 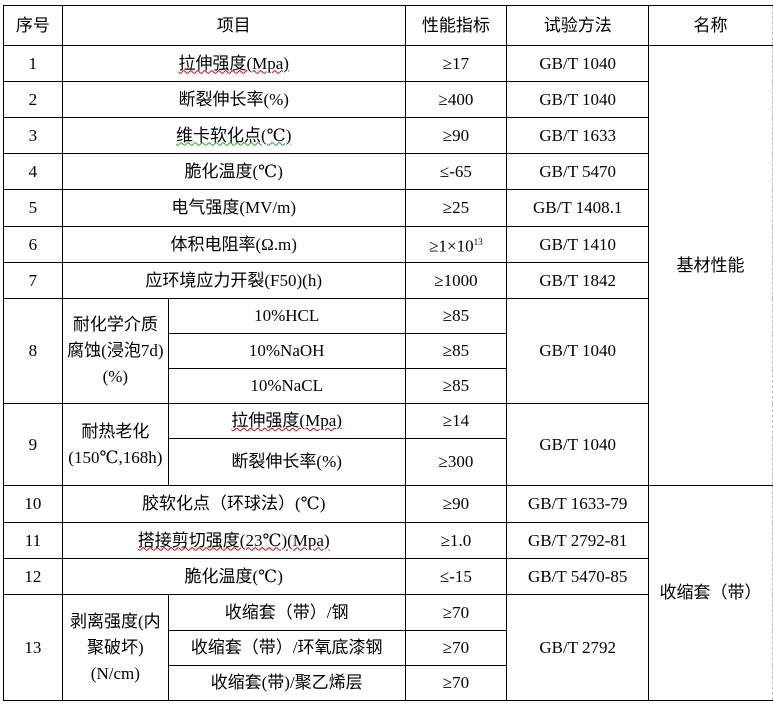 What do you see at coordinates (478, 242) in the screenshot?
I see `spec-exponent: 13` at bounding box center [478, 242].